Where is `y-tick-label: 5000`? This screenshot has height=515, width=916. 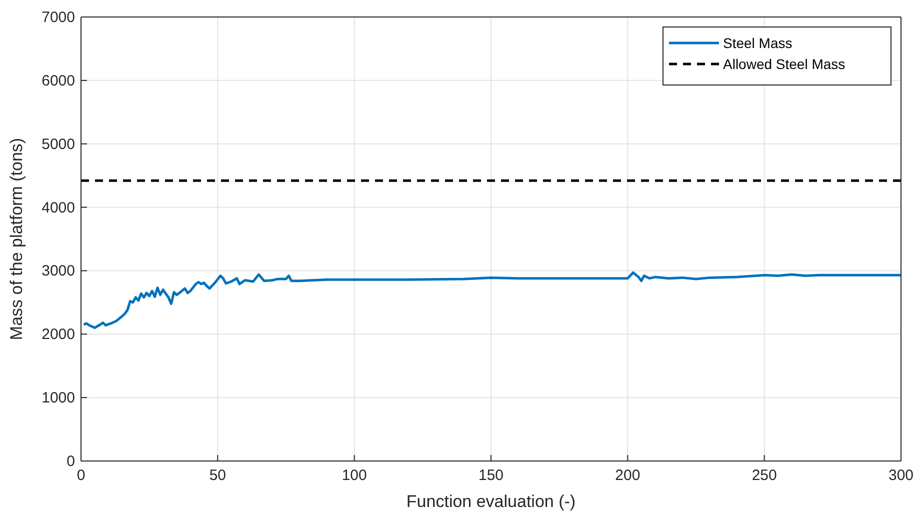
y-tick-label: 5000 is located at coordinates (58, 144).